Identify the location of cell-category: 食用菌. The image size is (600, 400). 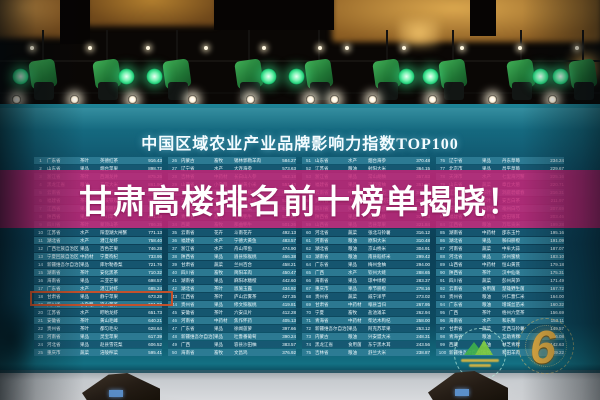
(489, 288).